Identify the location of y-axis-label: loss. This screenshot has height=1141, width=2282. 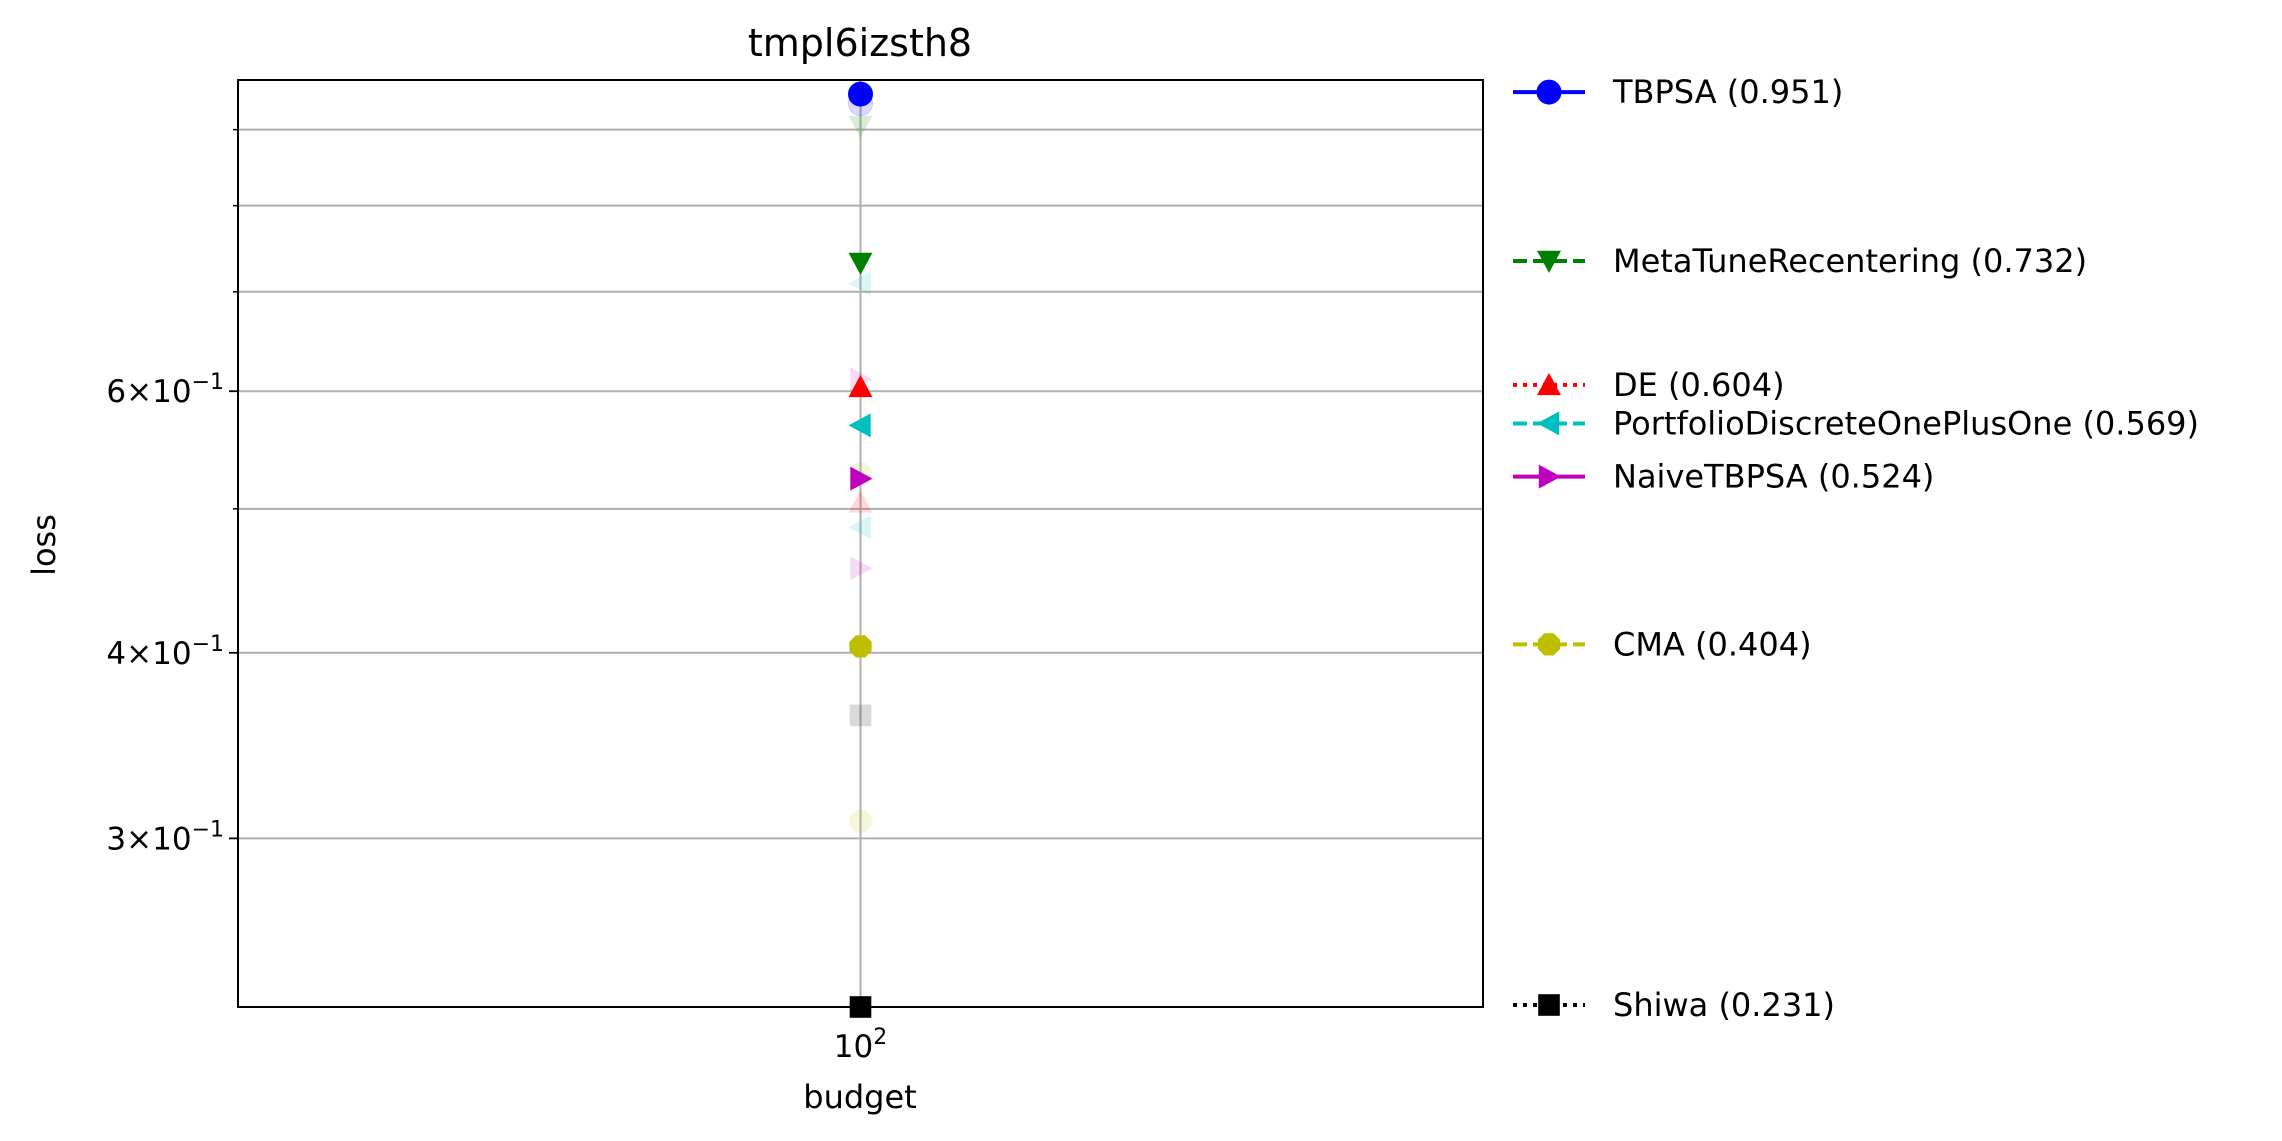
(44, 545).